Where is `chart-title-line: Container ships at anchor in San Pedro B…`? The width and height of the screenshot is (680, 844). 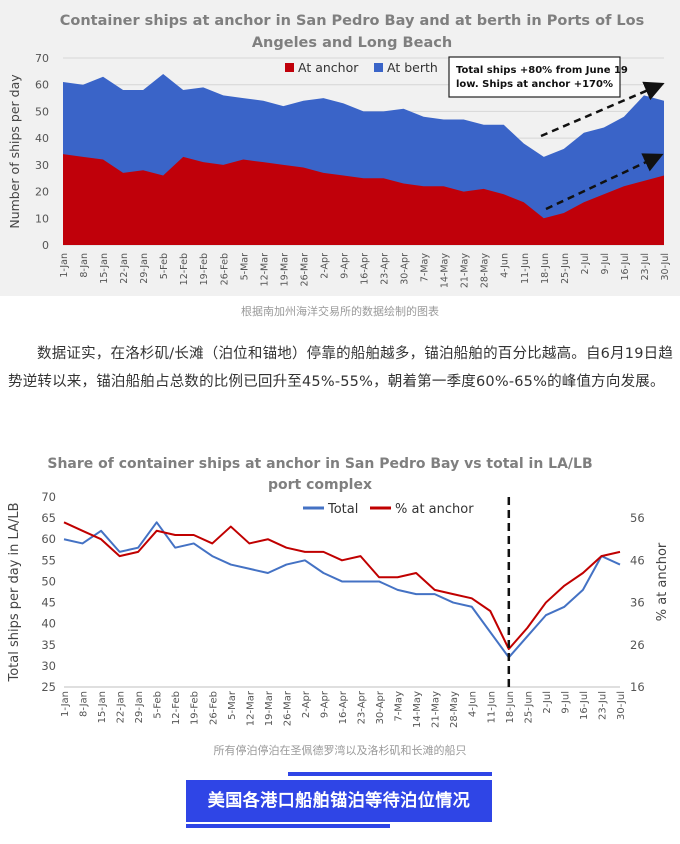
chart-title-line: Container ships at anchor in San Pedro B… is located at coordinates (352, 21).